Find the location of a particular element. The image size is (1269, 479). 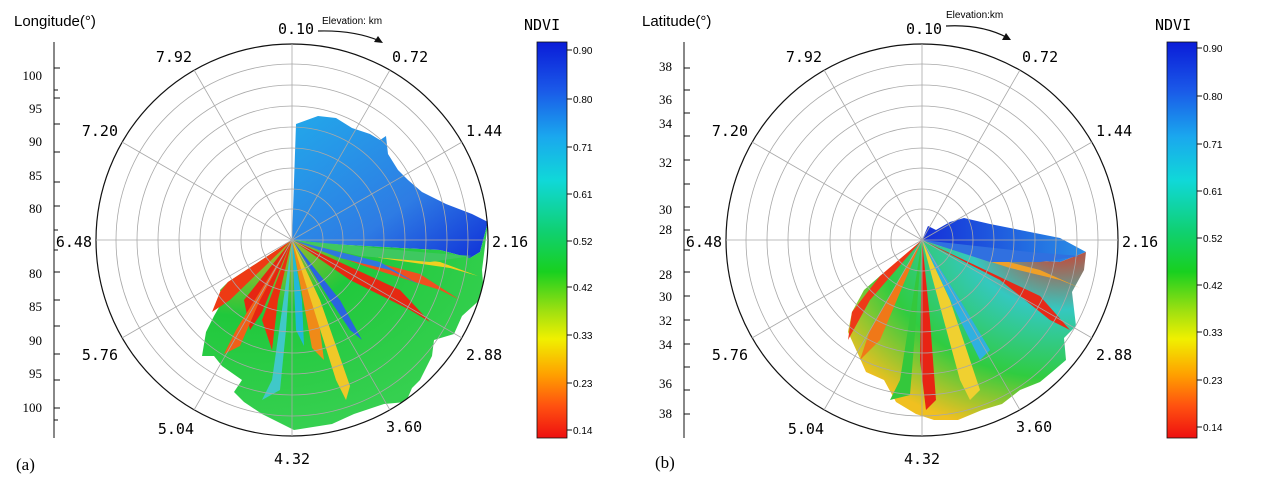

panel-b-ndvi-surface is located at coordinates (967, 319).